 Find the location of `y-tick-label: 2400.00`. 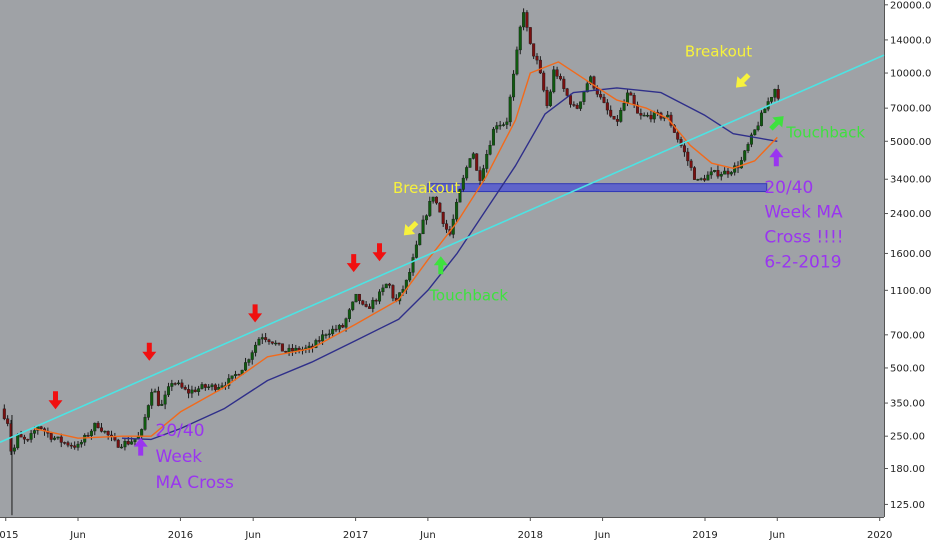

y-tick-label: 2400.00 is located at coordinates (910, 214).